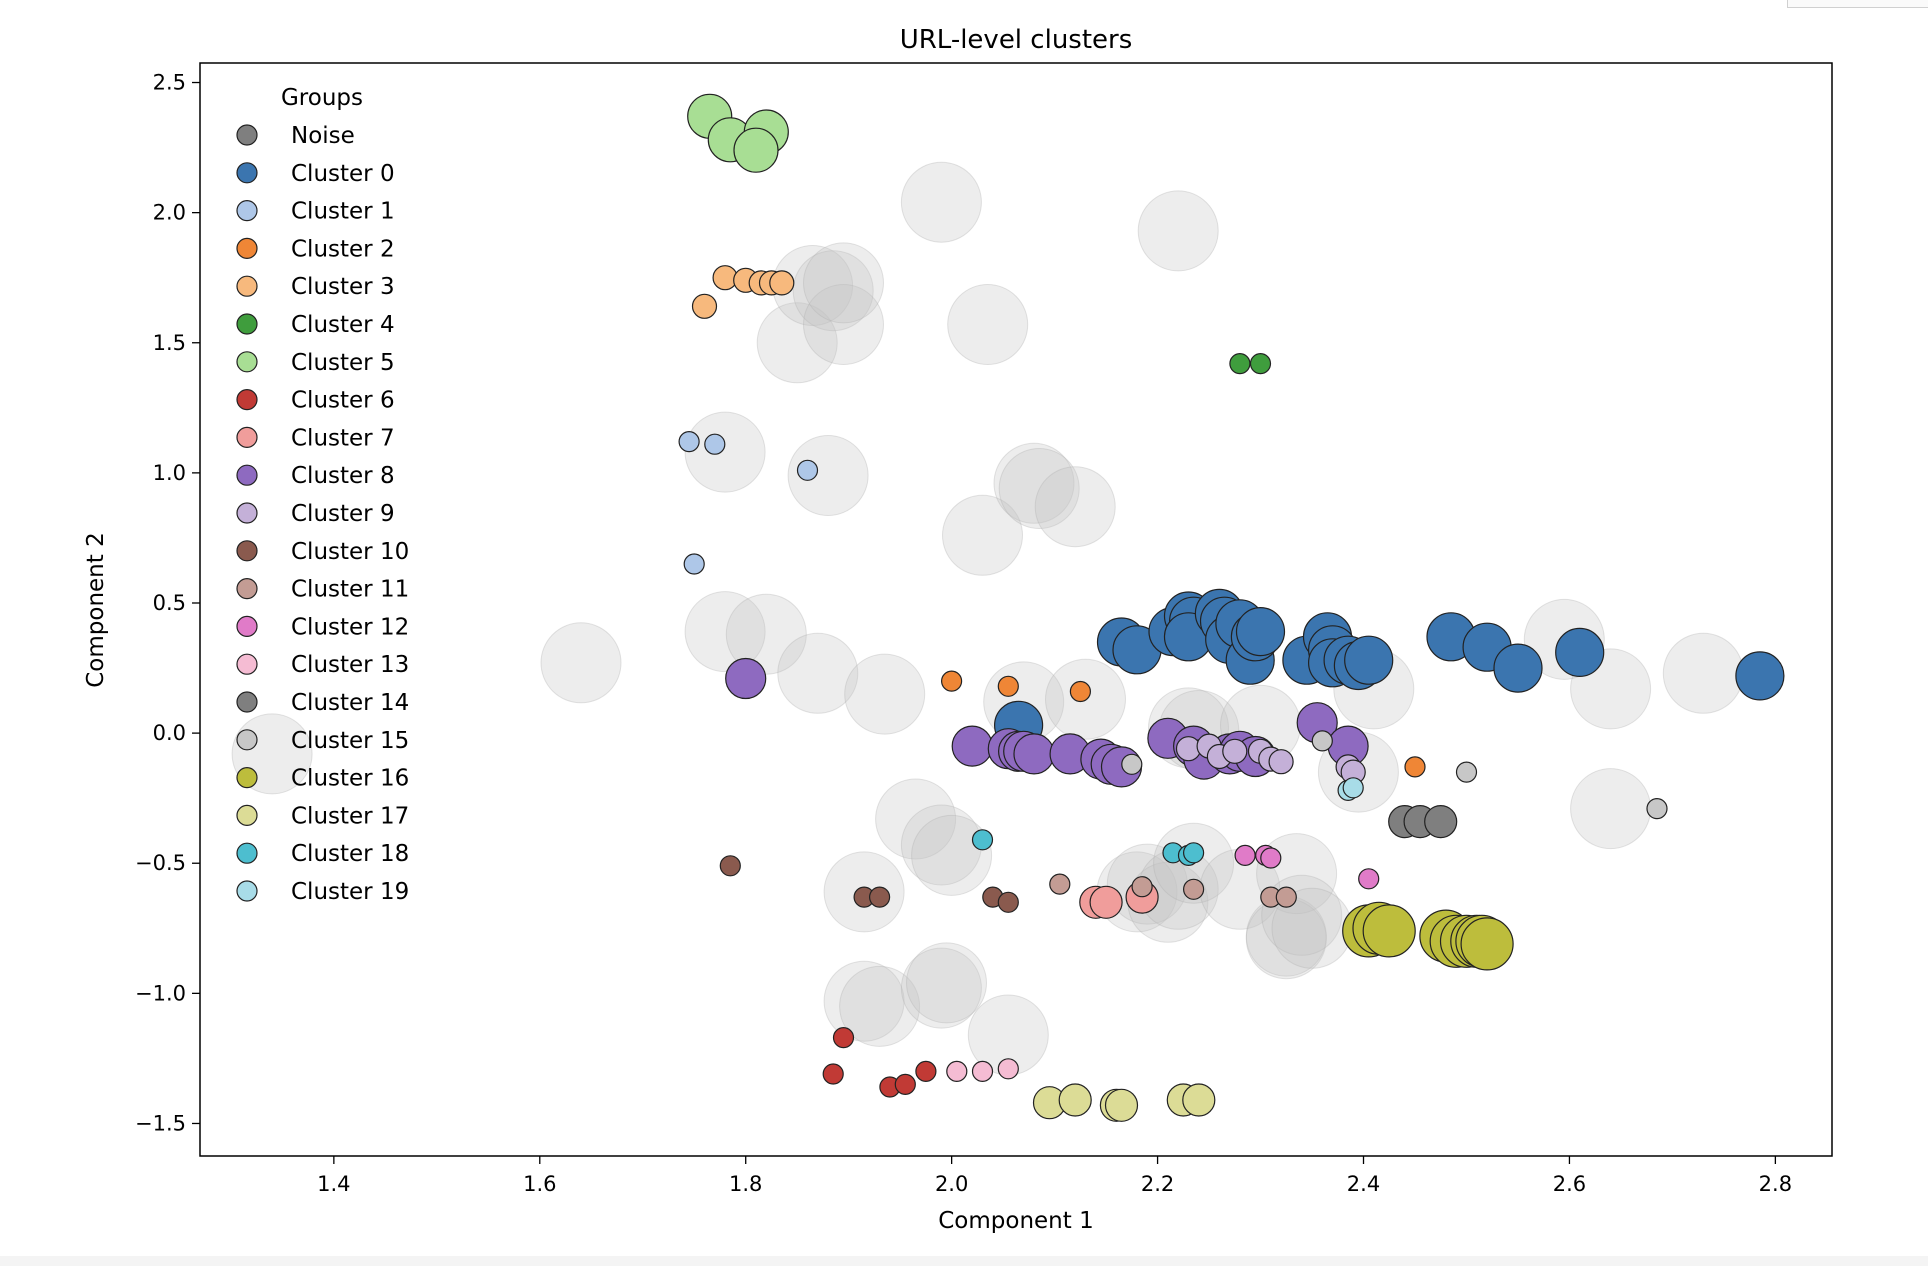 The height and width of the screenshot is (1266, 1928). I want to click on x-tick-label: 2.8, so click(1775, 1184).